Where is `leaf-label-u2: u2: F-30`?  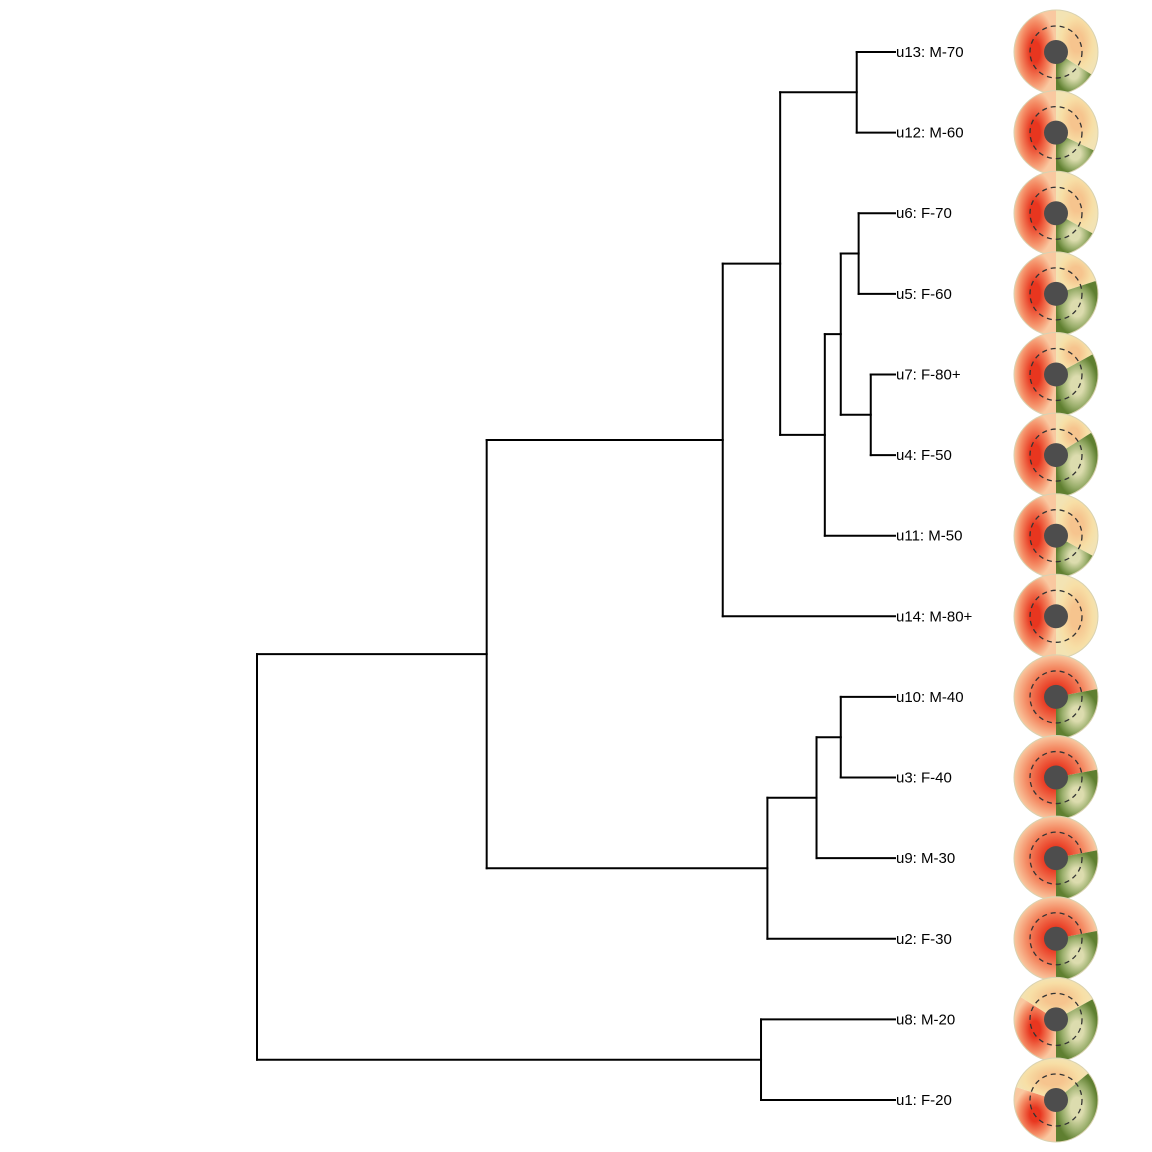 leaf-label-u2: u2: F-30 is located at coordinates (924, 939).